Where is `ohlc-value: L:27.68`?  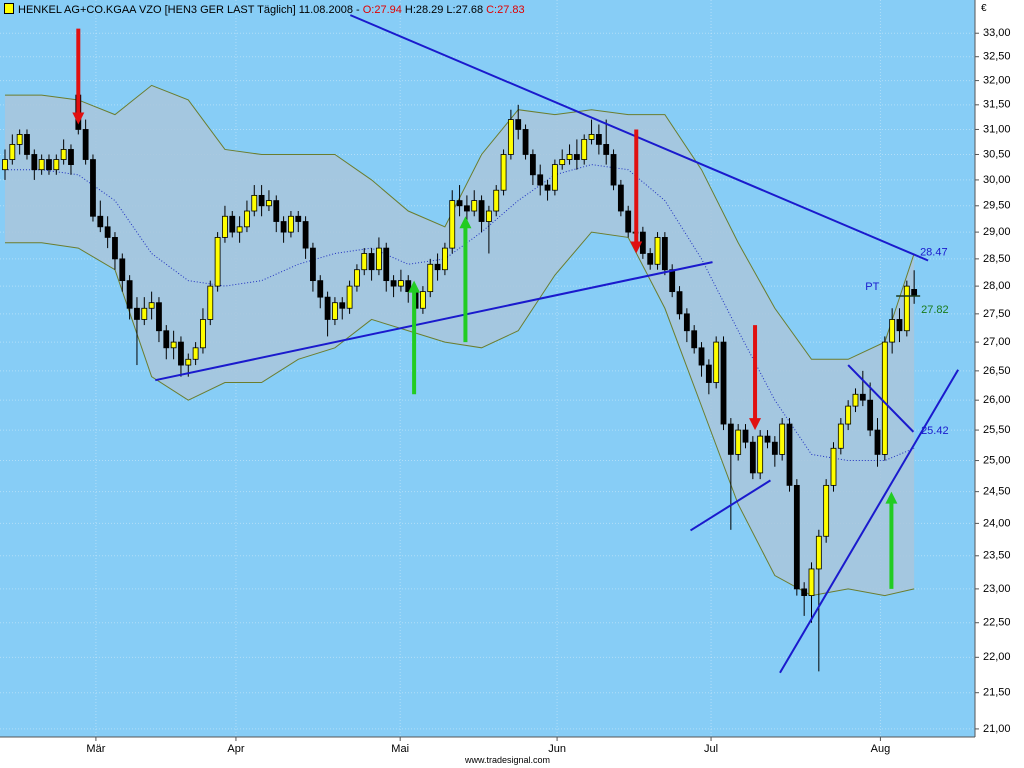
ohlc-value: L:27.68 is located at coordinates (465, 10).